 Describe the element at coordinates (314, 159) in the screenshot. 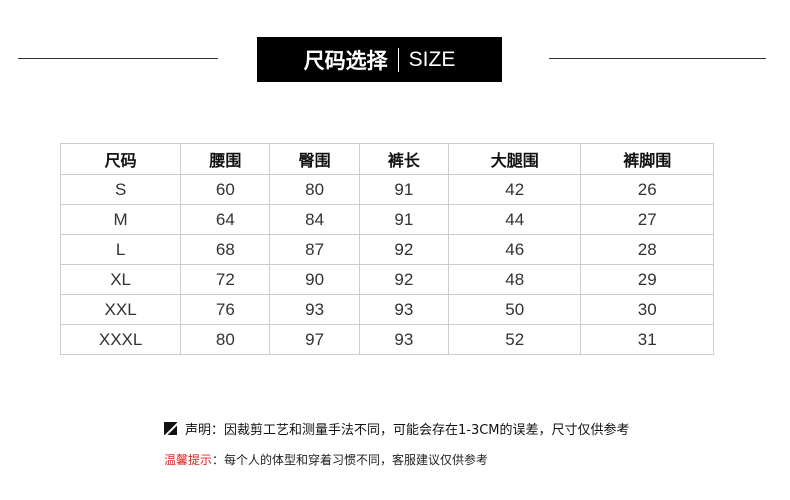

I see `column-header: 臀围` at that location.